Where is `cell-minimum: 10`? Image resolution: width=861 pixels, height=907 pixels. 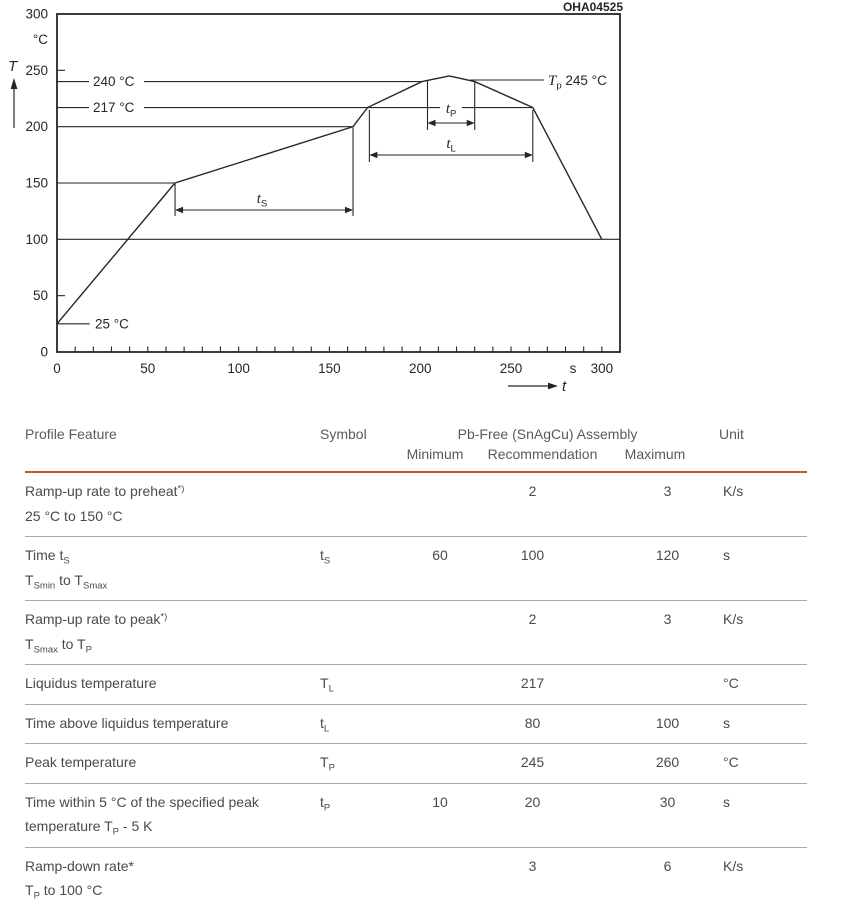 cell-minimum: 10 is located at coordinates (440, 801).